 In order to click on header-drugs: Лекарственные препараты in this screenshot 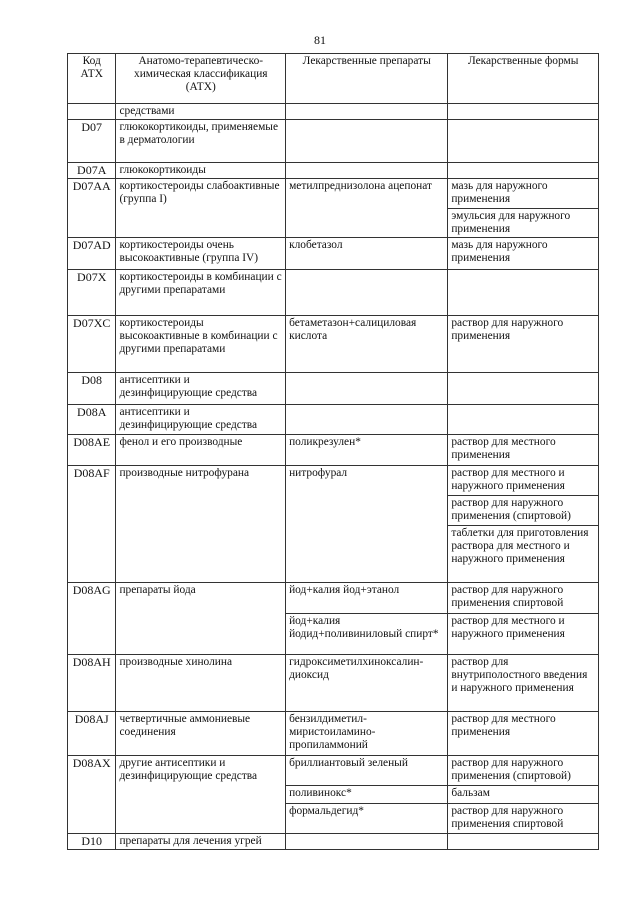, I will do `click(367, 78)`.